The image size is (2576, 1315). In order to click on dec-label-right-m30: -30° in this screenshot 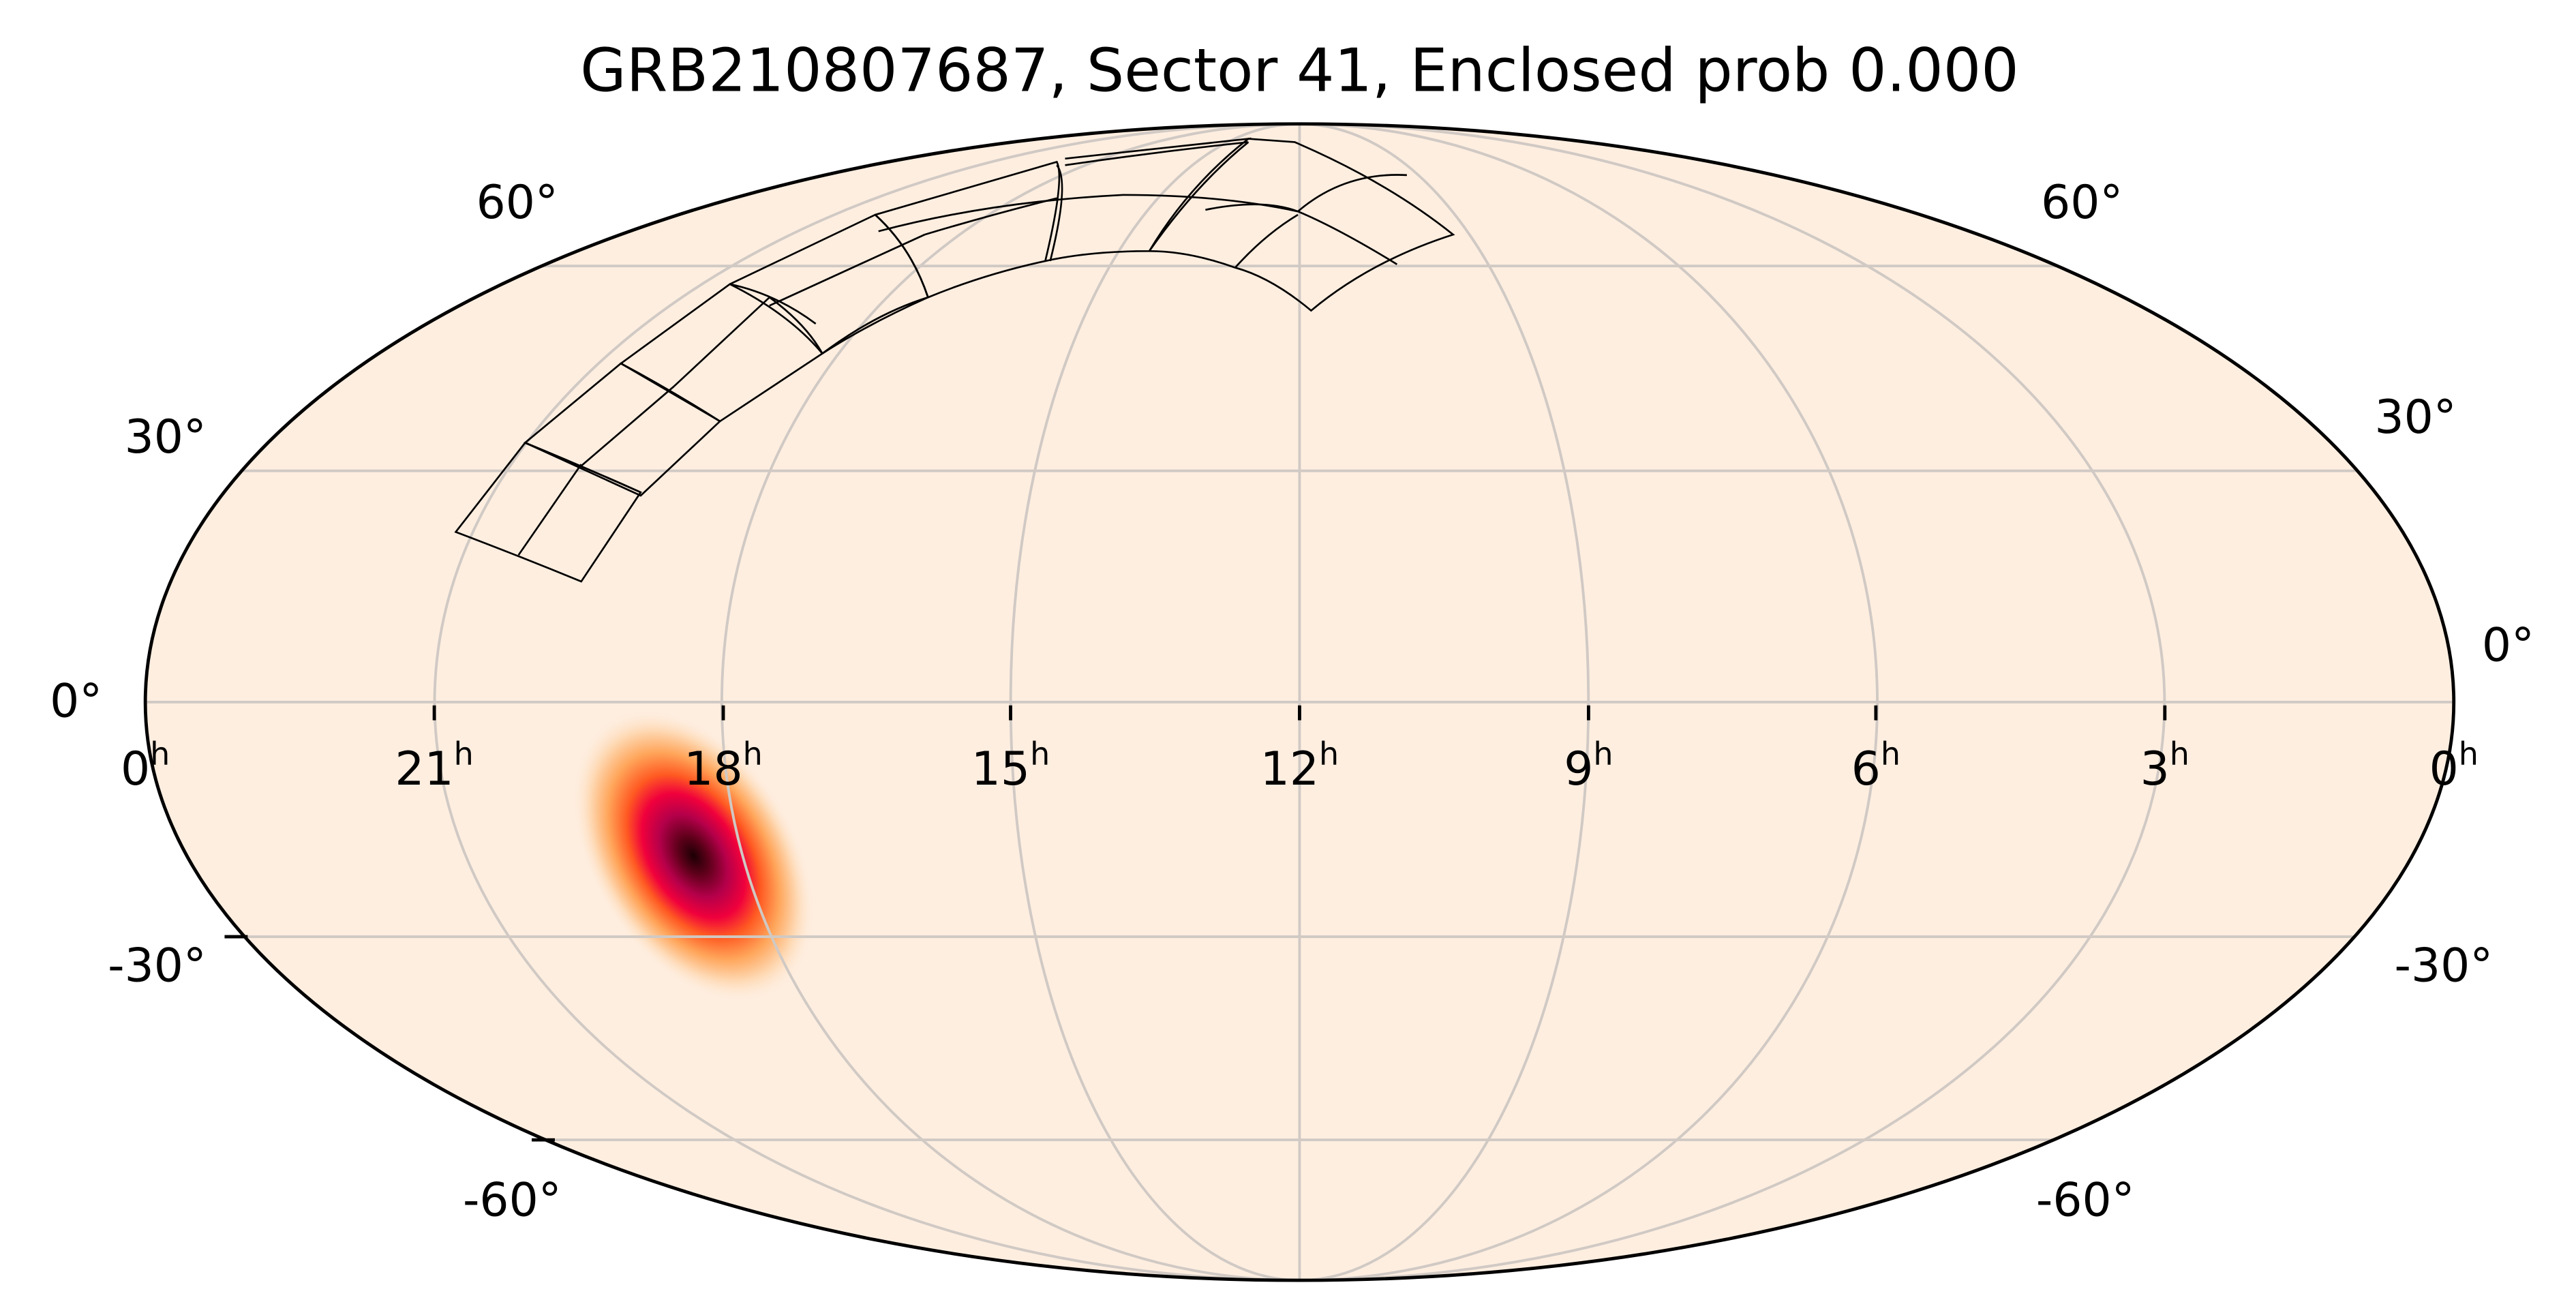, I will do `click(2445, 965)`.